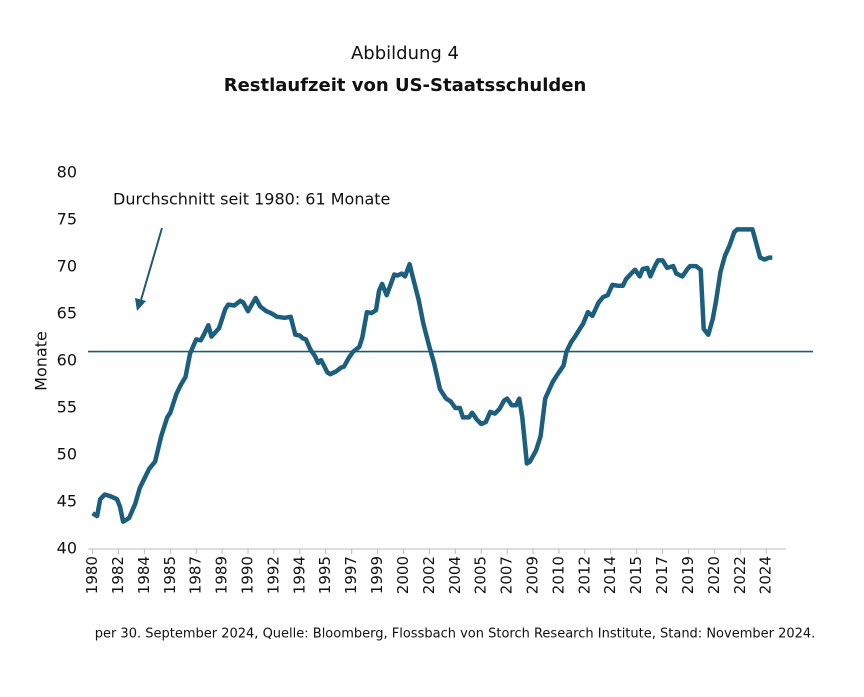 This screenshot has height=697, width=864. What do you see at coordinates (118, 575) in the screenshot?
I see `x-tick-label: 1982` at bounding box center [118, 575].